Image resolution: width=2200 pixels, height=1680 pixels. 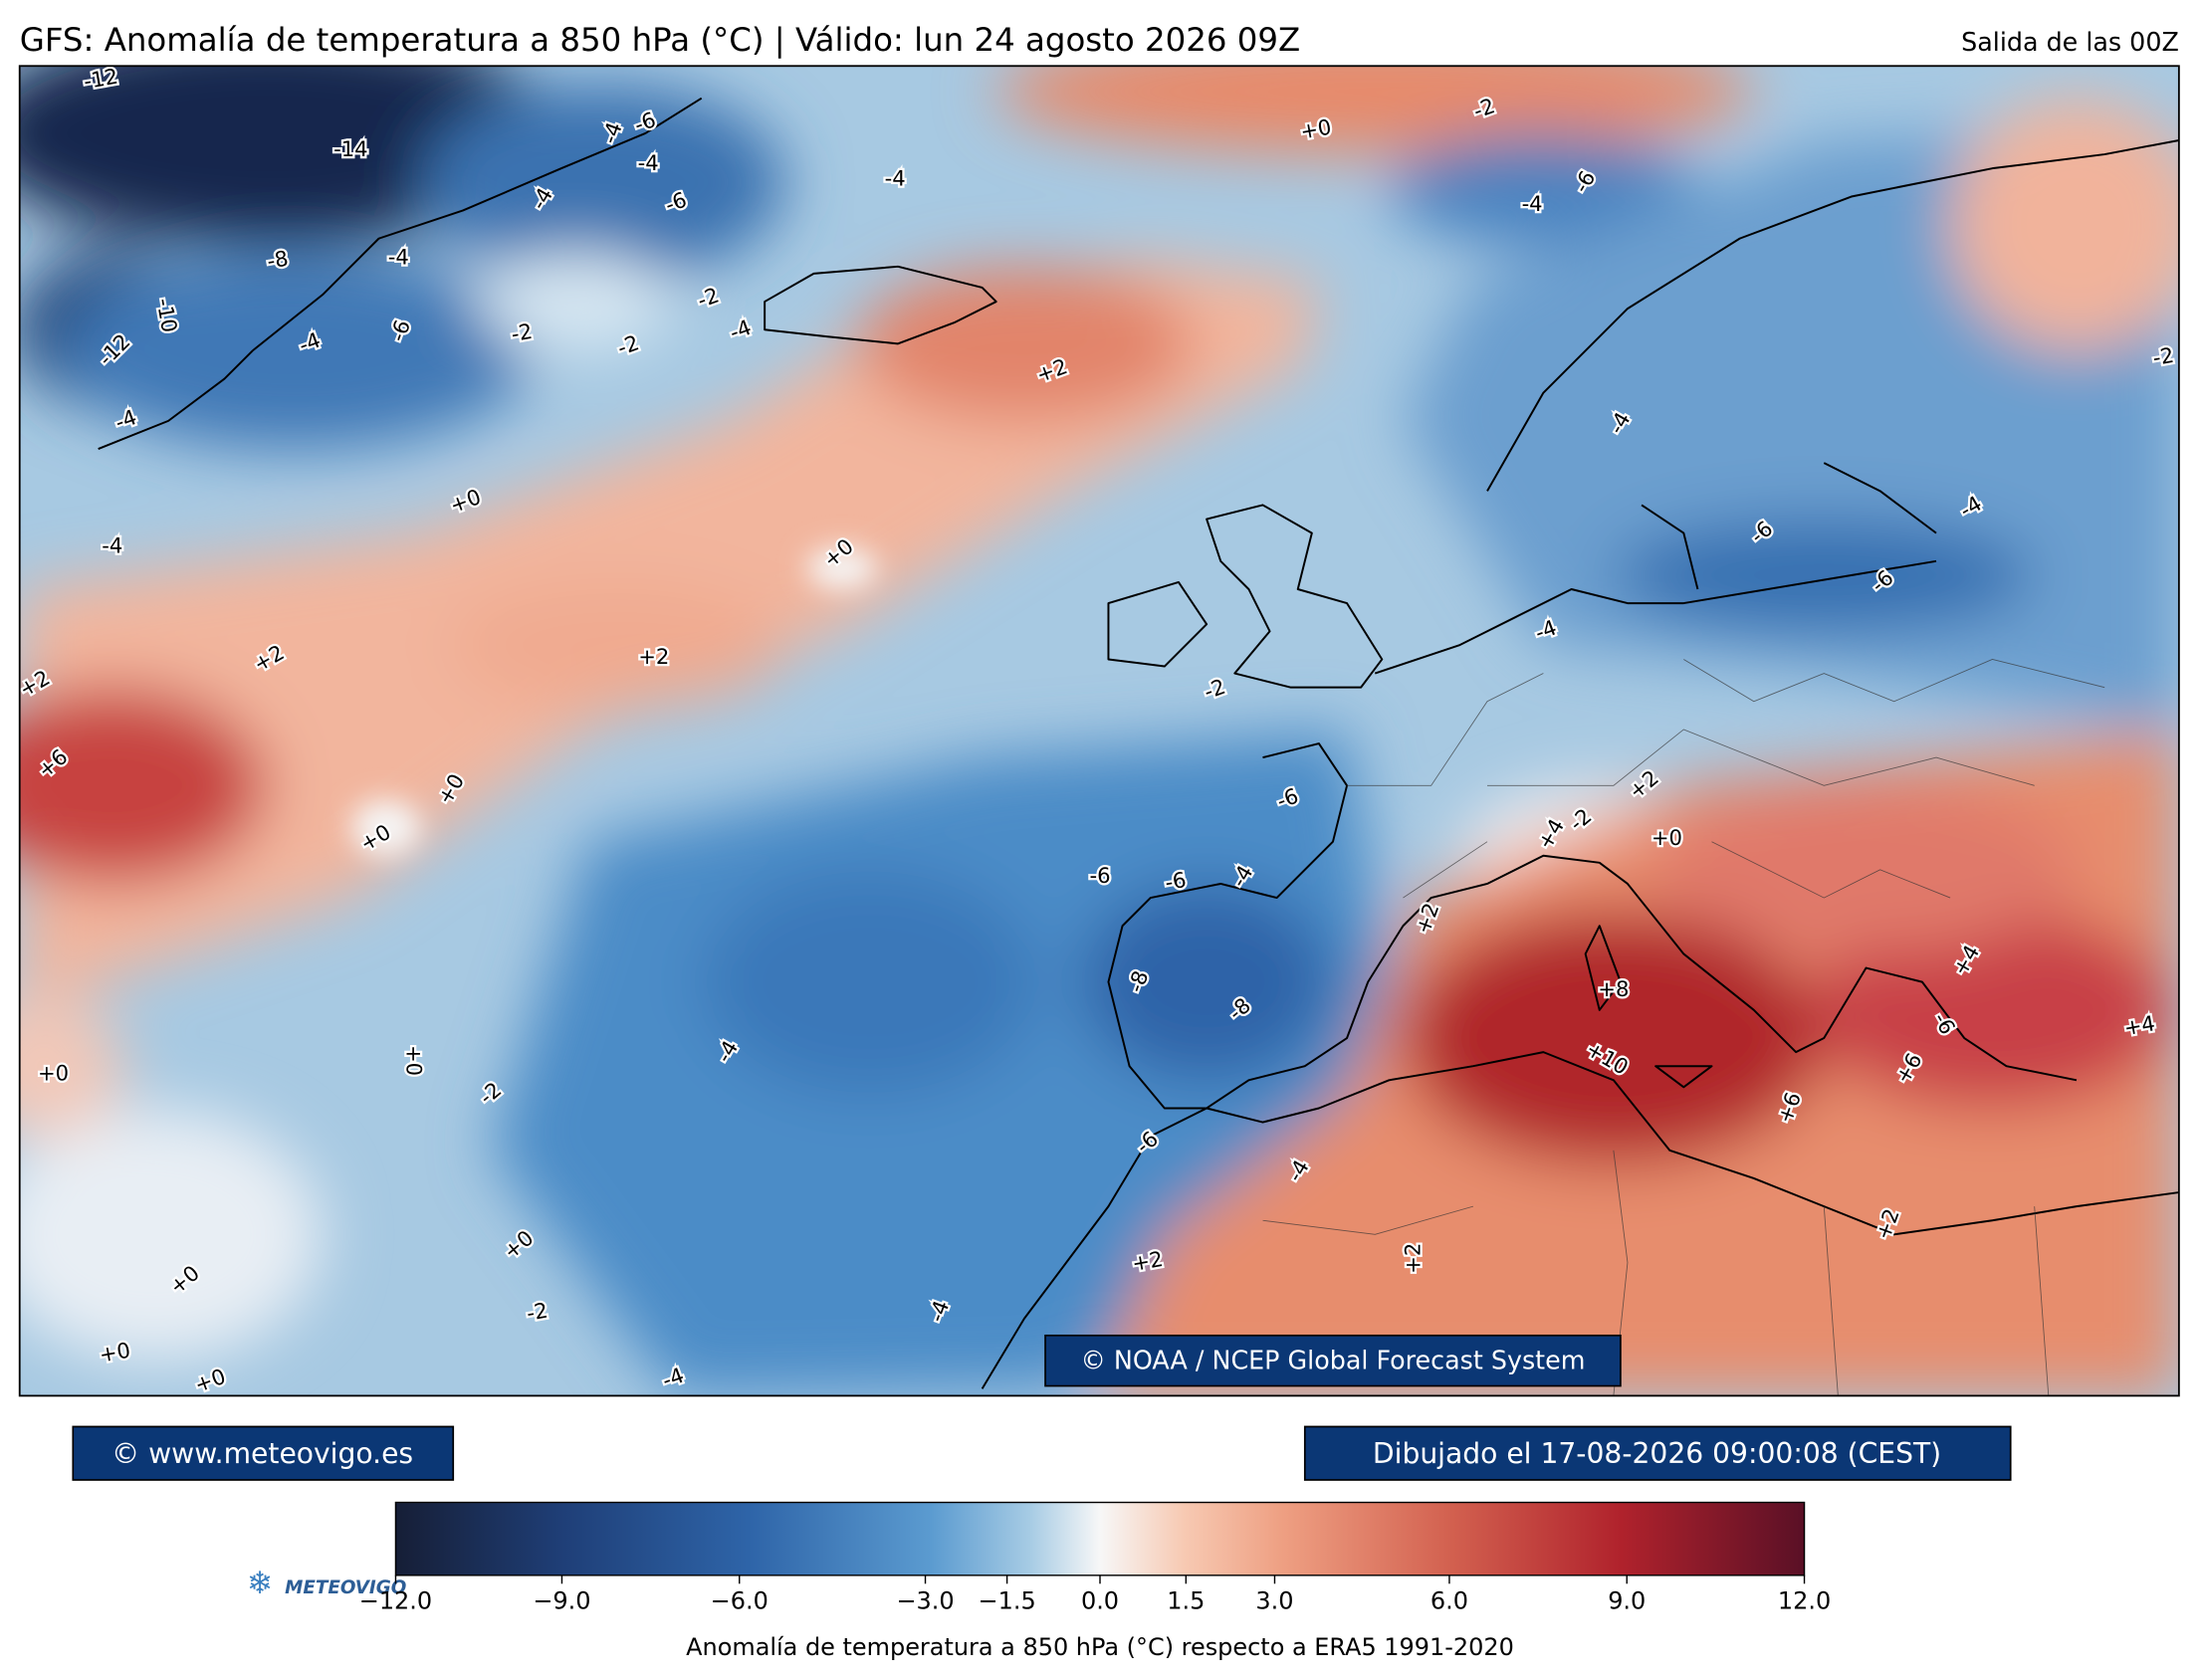 What do you see at coordinates (562, 1601) in the screenshot?
I see `colorbar-tick-label: −9.0` at bounding box center [562, 1601].